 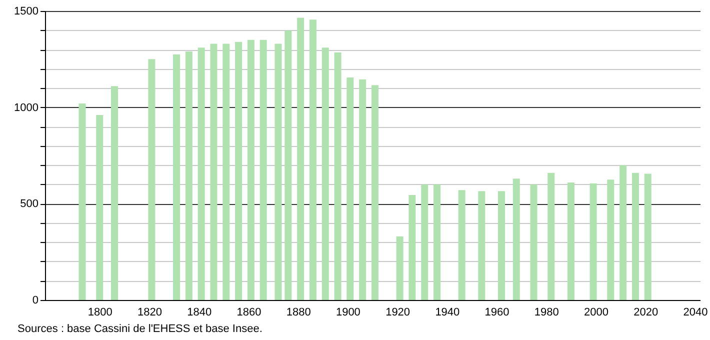 What do you see at coordinates (35, 300) in the screenshot?
I see `y-tick-label: 0` at bounding box center [35, 300].